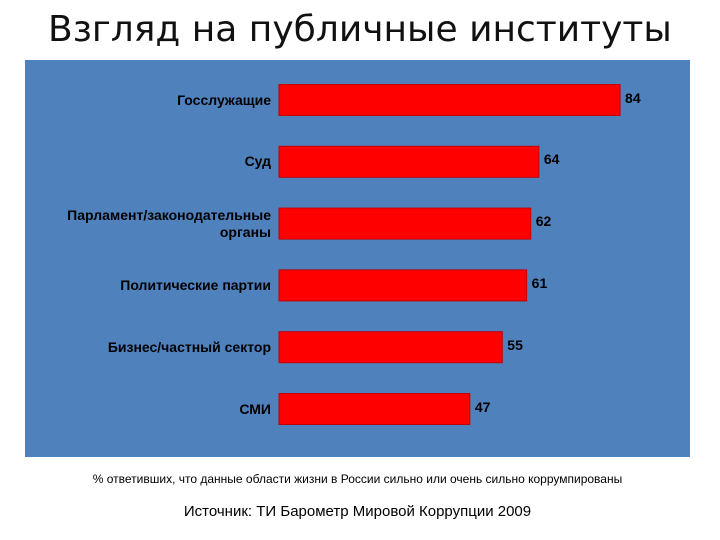 This screenshot has height=540, width=720. What do you see at coordinates (169, 223) in the screenshot?
I see `category-label-2: Парламент/законодательные органы` at bounding box center [169, 223].